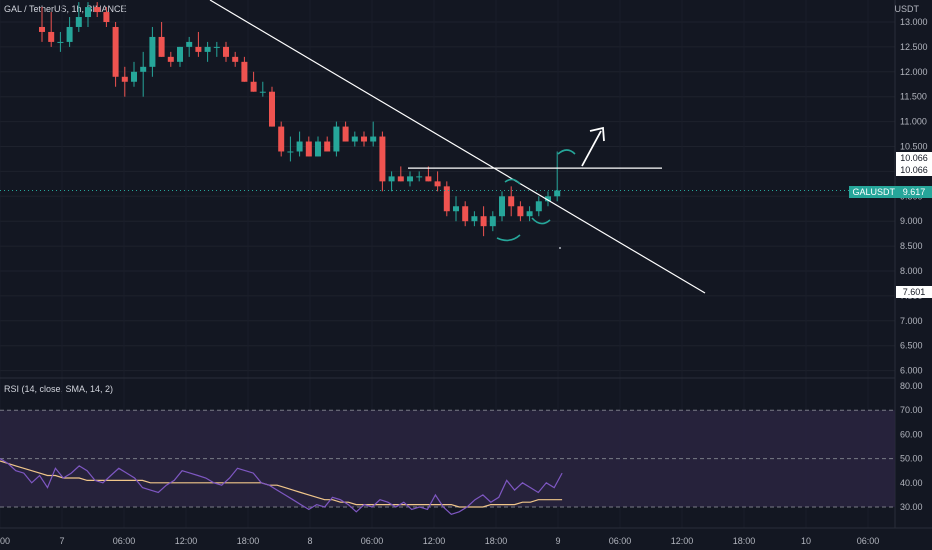 This screenshot has height=550, width=932. I want to click on symbol-header: GAL / TetherUS, 1h, BINANCE, so click(65, 9).